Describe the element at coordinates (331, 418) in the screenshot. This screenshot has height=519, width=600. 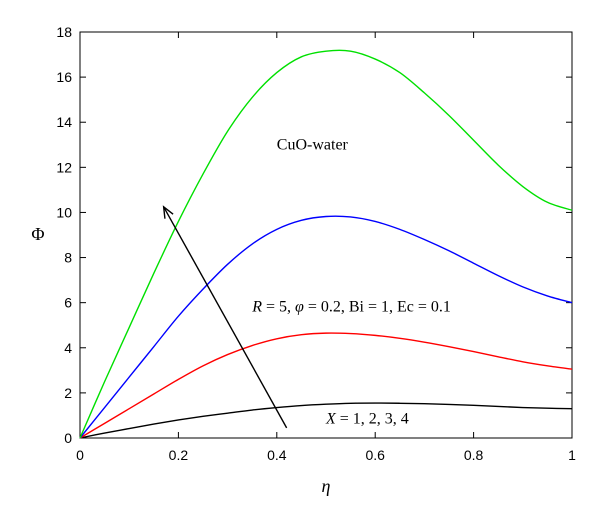
I see `param-x: X` at that location.